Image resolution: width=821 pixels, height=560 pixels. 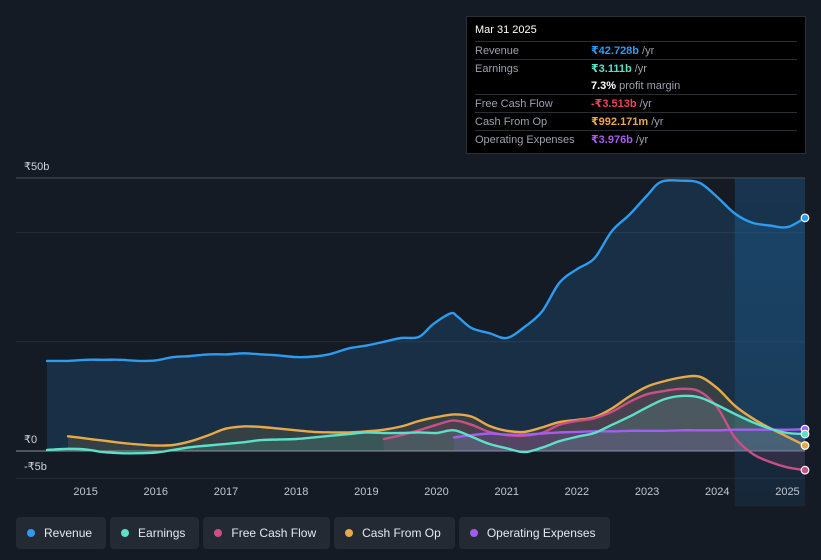 I want to click on legend-item-operating-expenses: Operating Expenses, so click(x=534, y=533).